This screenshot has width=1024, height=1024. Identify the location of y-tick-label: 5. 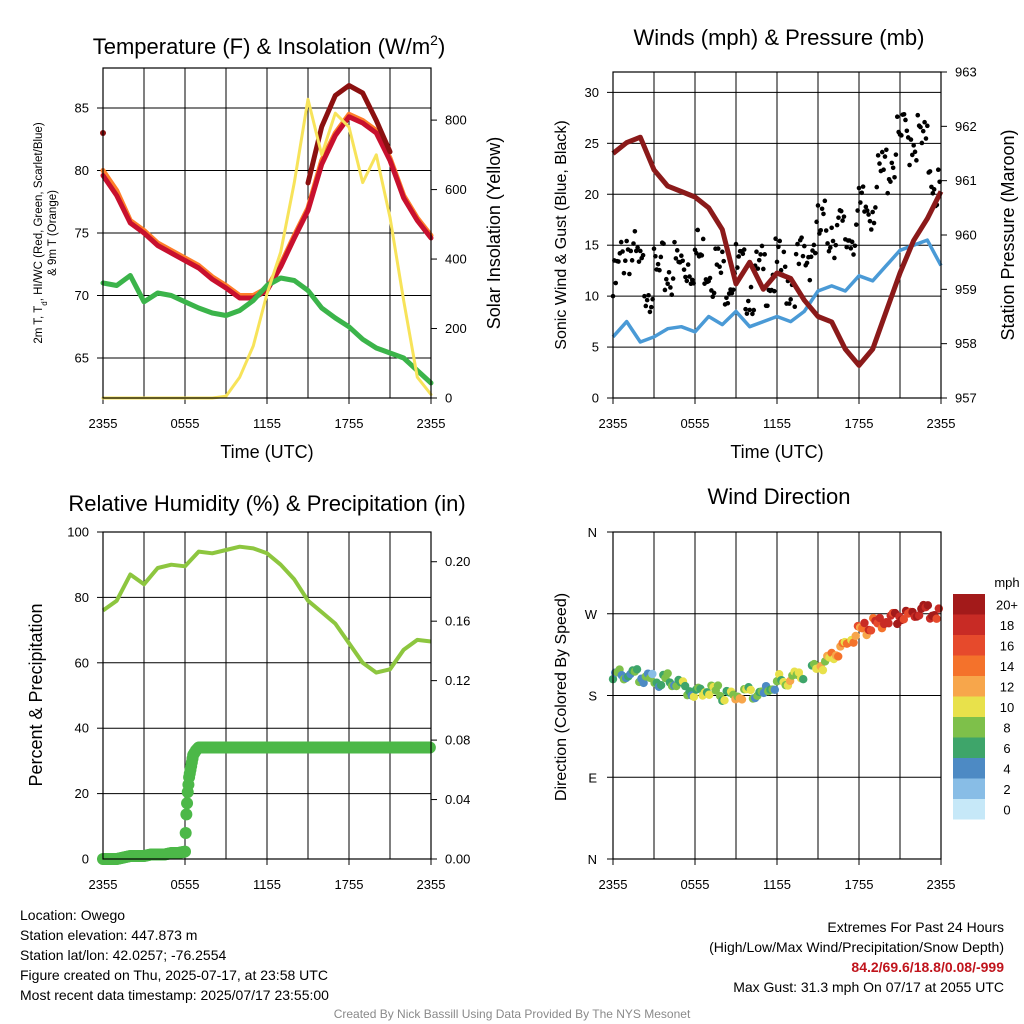
(595, 347).